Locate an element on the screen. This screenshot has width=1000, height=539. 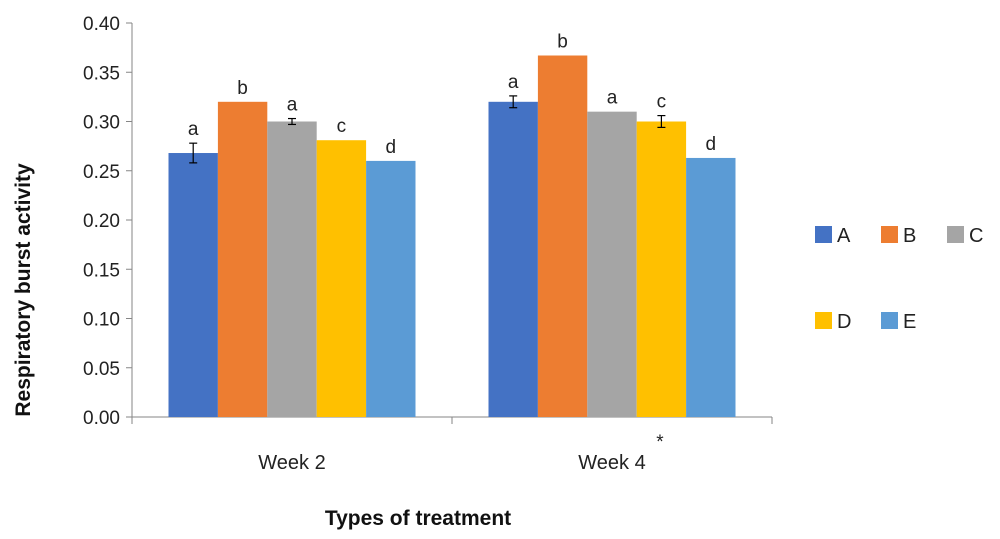
x-axis-title: Types of treatment is located at coordinates (418, 518).